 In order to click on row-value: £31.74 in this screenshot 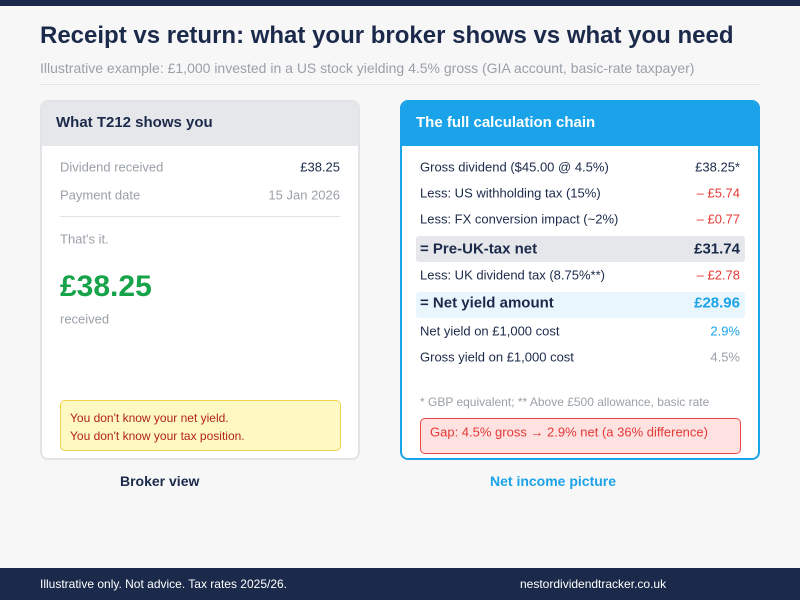, I will do `click(717, 249)`.